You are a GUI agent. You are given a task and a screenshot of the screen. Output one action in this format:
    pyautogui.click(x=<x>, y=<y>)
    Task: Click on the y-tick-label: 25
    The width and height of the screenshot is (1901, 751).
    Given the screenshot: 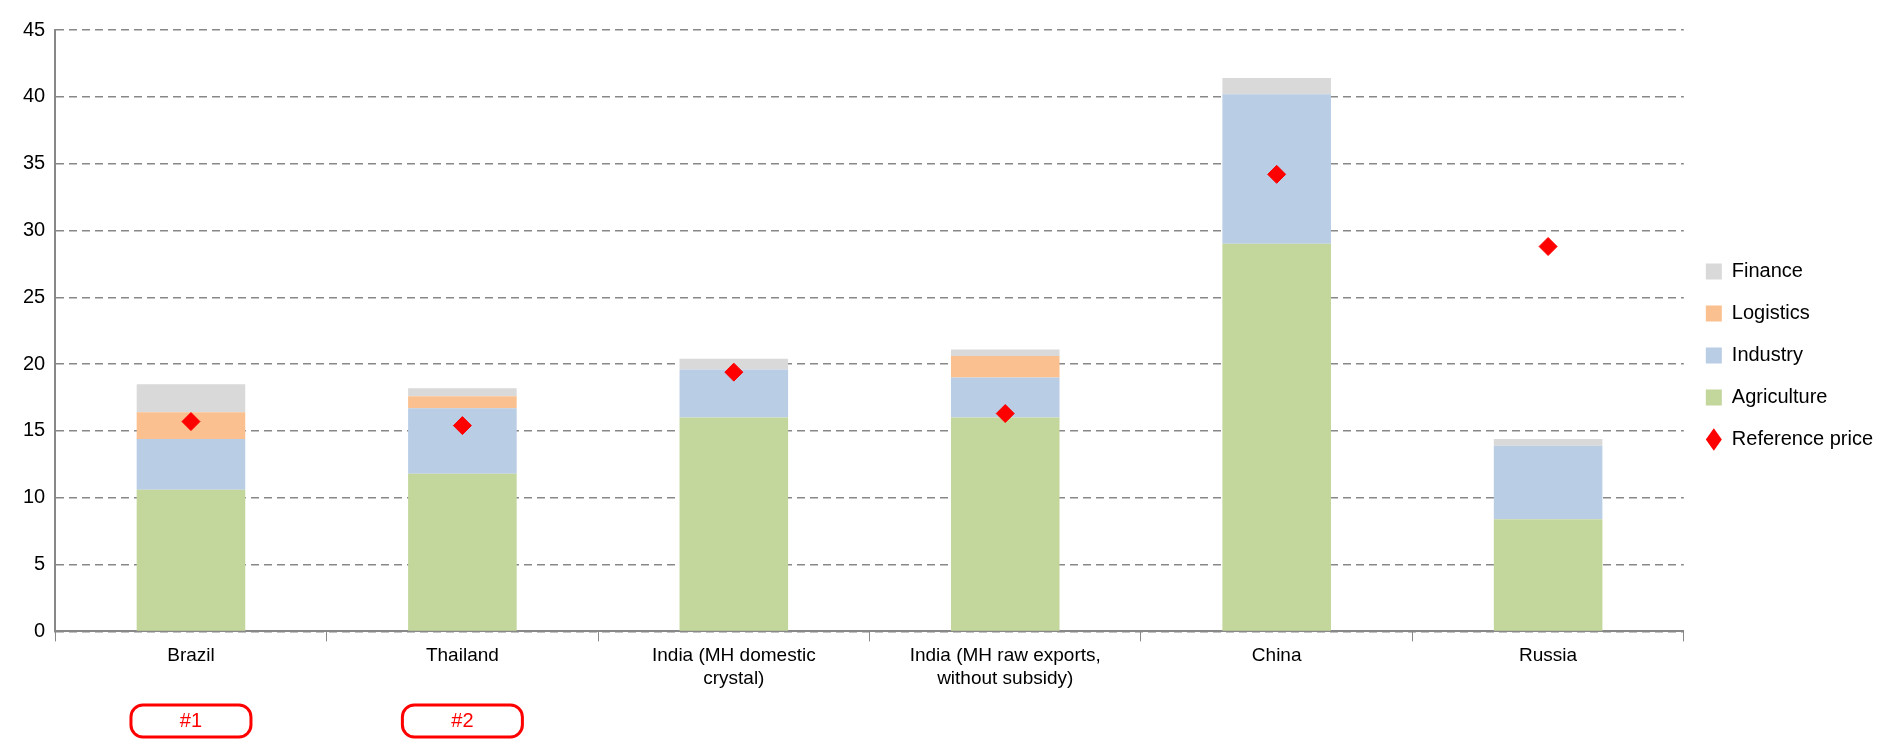 What is the action you would take?
    pyautogui.click(x=34, y=295)
    